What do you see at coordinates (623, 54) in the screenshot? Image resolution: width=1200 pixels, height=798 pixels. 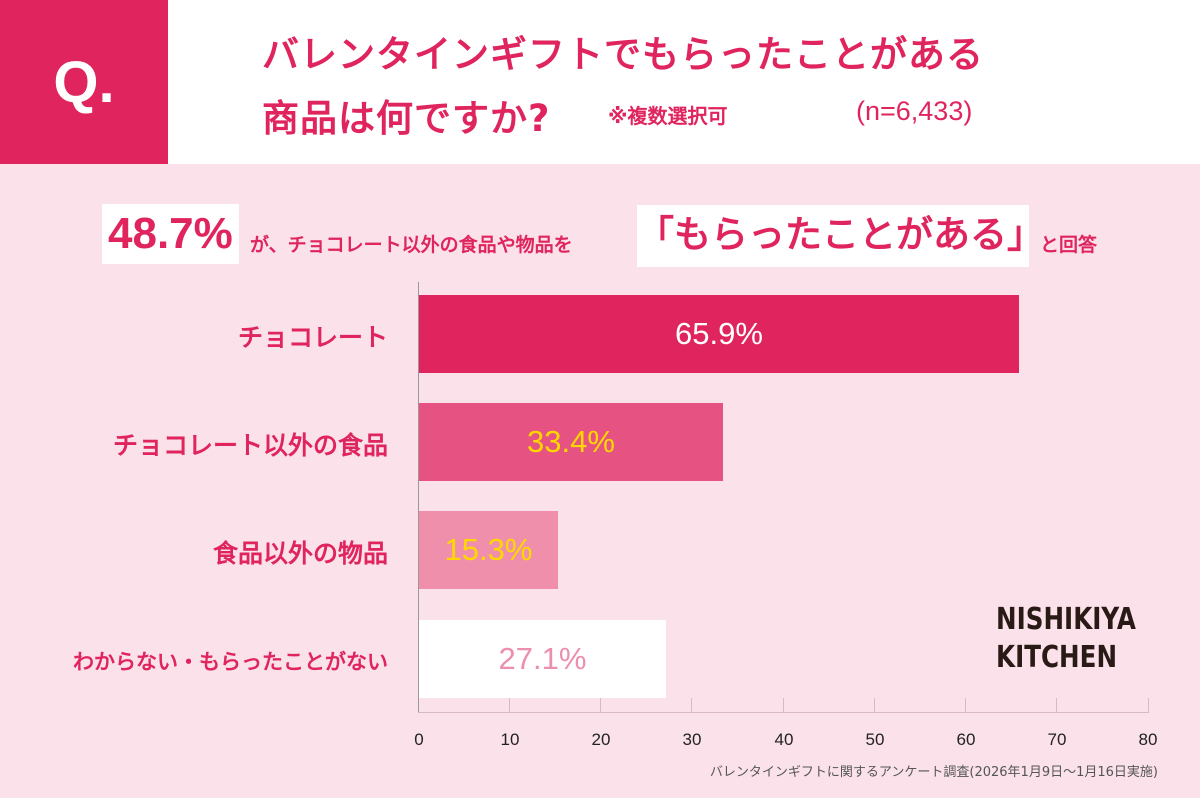 I see `question-title-line1: バレンタインギフトでもらったことがある` at bounding box center [623, 54].